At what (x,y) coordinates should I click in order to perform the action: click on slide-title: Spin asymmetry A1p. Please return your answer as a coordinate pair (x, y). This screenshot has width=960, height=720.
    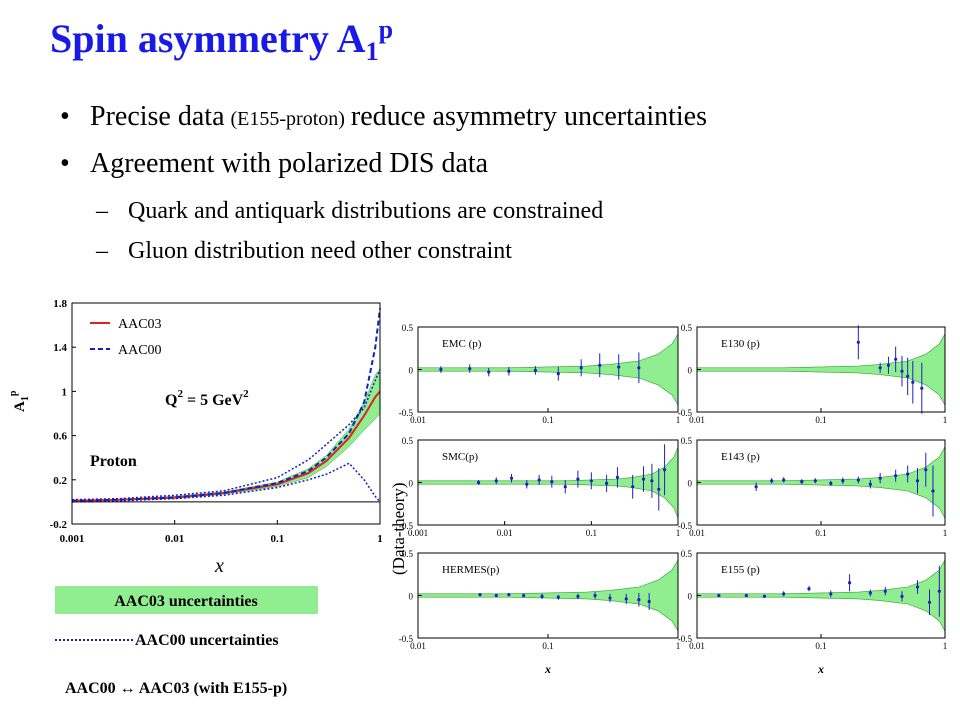
    Looking at the image, I should click on (221, 40).